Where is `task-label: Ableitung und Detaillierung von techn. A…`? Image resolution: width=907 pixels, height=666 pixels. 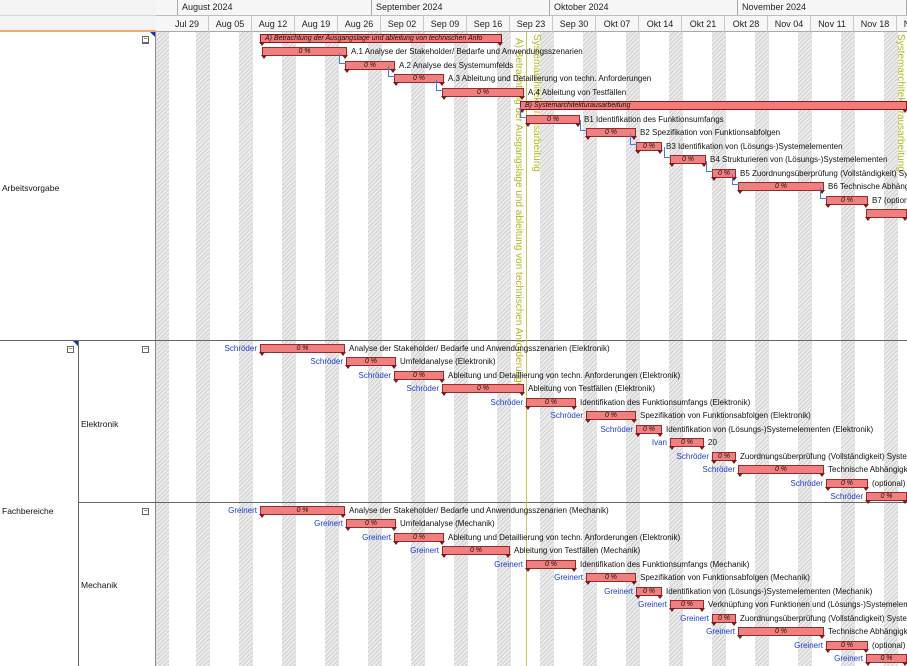
task-label: Ableitung und Detaillierung von techn. A… is located at coordinates (564, 375).